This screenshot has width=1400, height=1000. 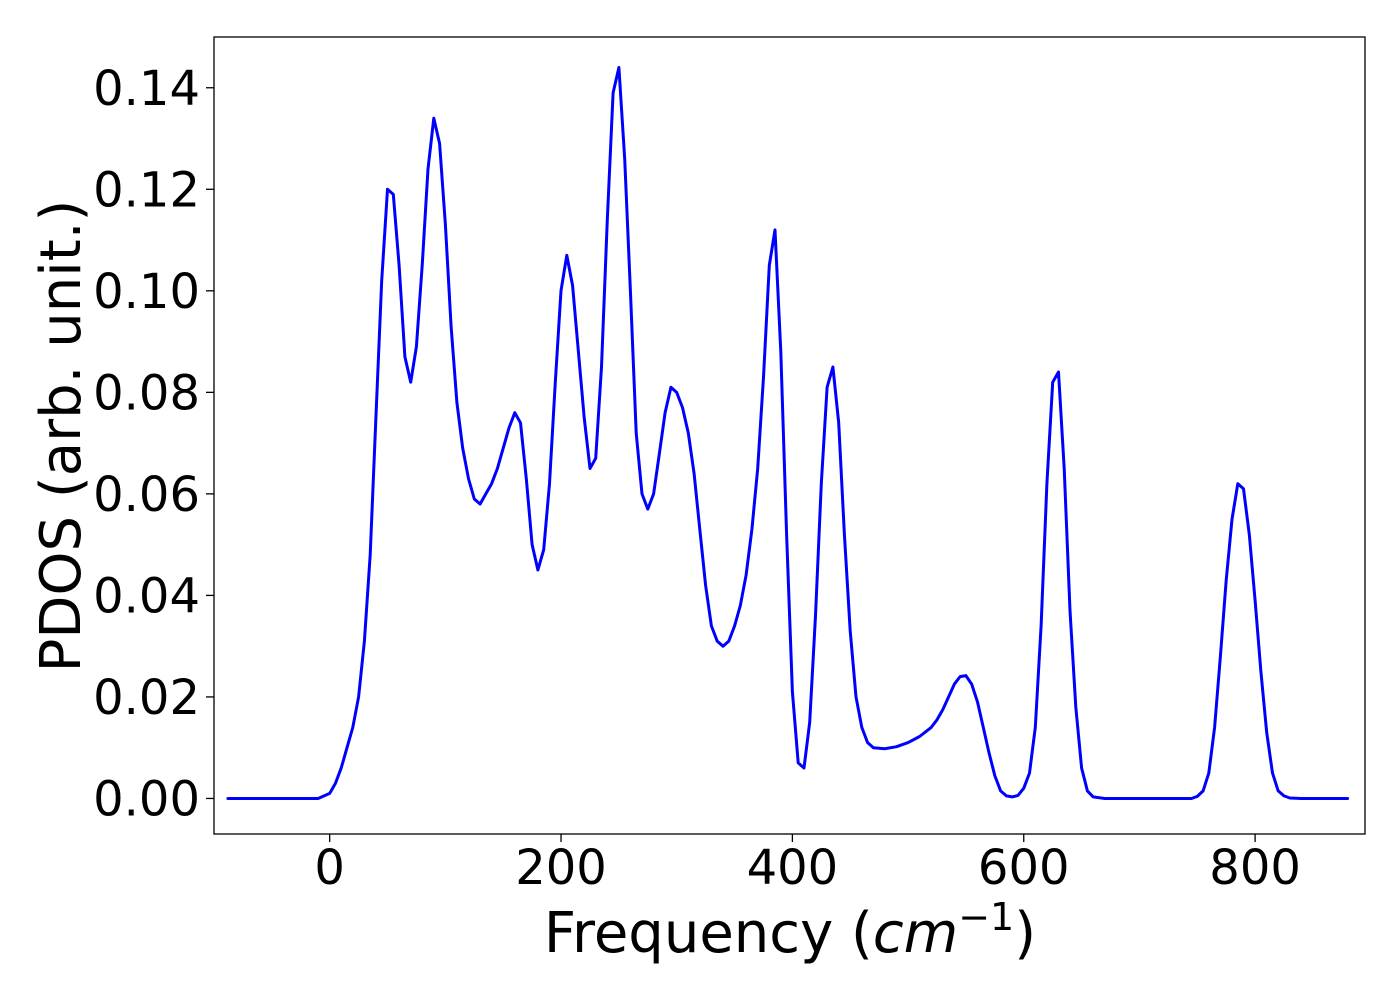 I want to click on y-tick-label: 0.08, so click(x=146, y=393).